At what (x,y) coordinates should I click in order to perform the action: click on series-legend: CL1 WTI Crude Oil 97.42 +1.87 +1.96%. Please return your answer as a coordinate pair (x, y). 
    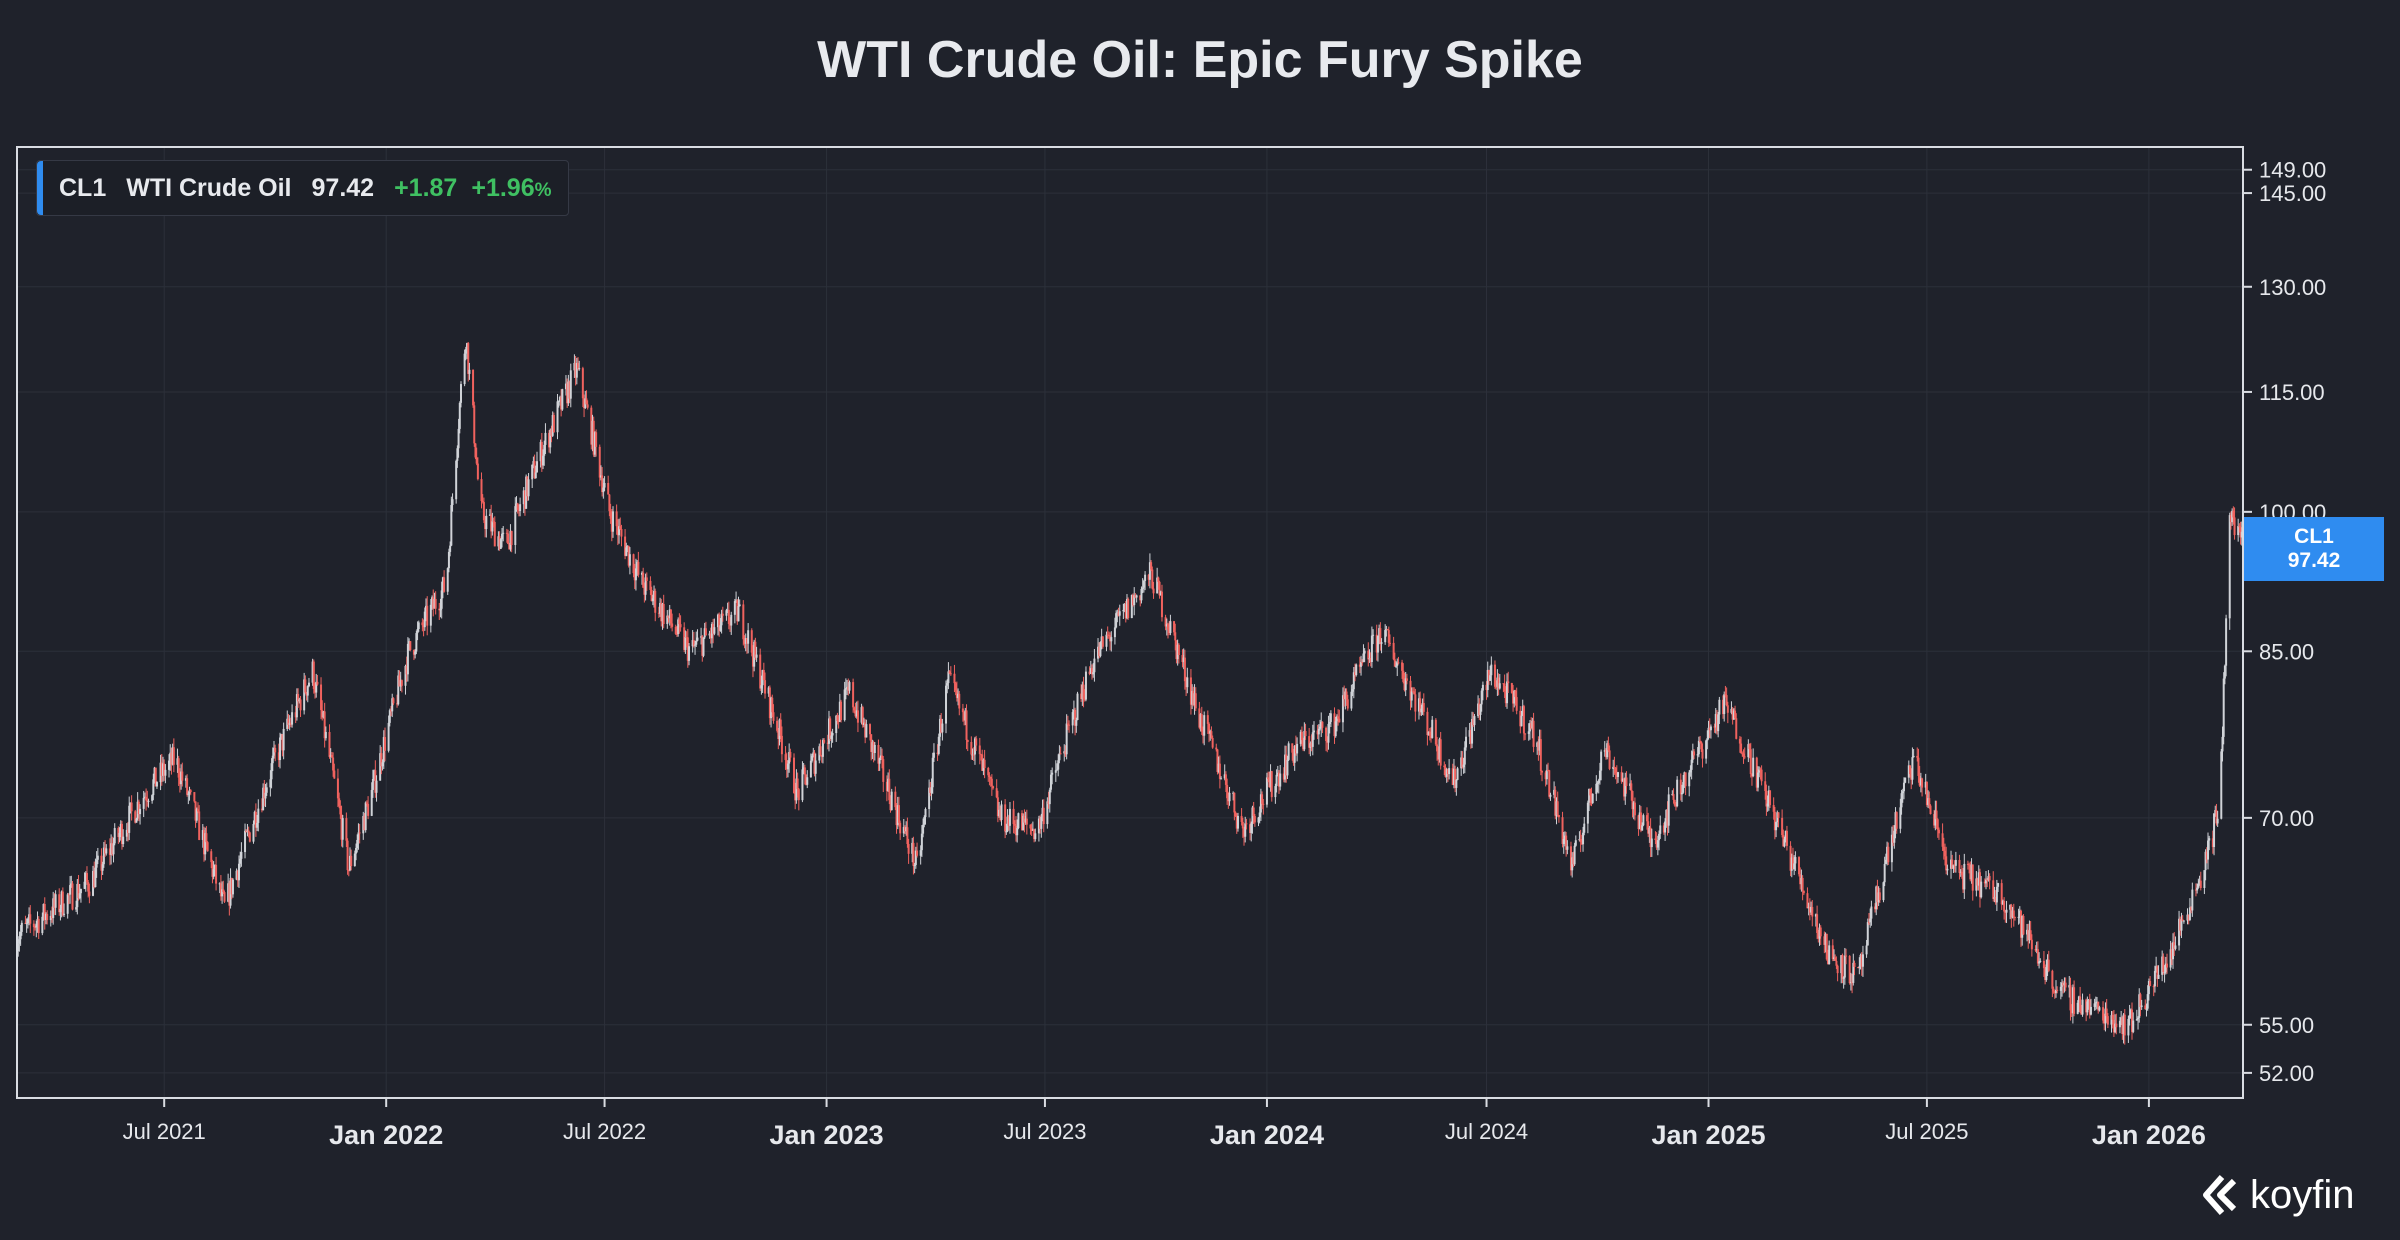
    Looking at the image, I should click on (302, 188).